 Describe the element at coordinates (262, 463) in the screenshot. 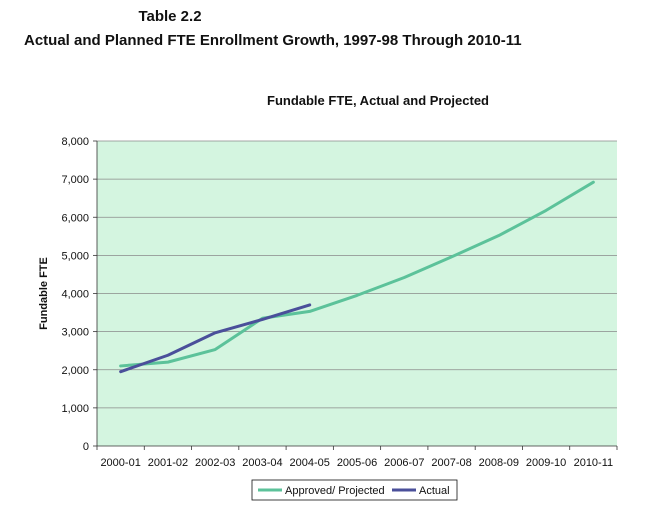

I see `x-tick-label: 2003-04` at that location.